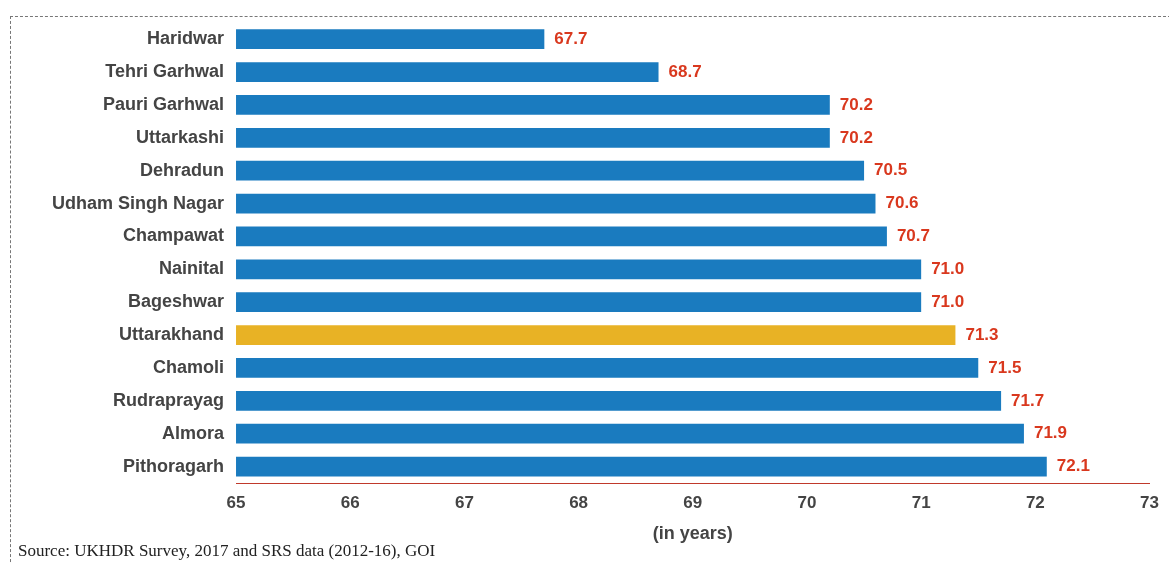 The width and height of the screenshot is (1169, 563). Describe the element at coordinates (176, 301) in the screenshot. I see `y-tick-label: Bageshwar` at that location.